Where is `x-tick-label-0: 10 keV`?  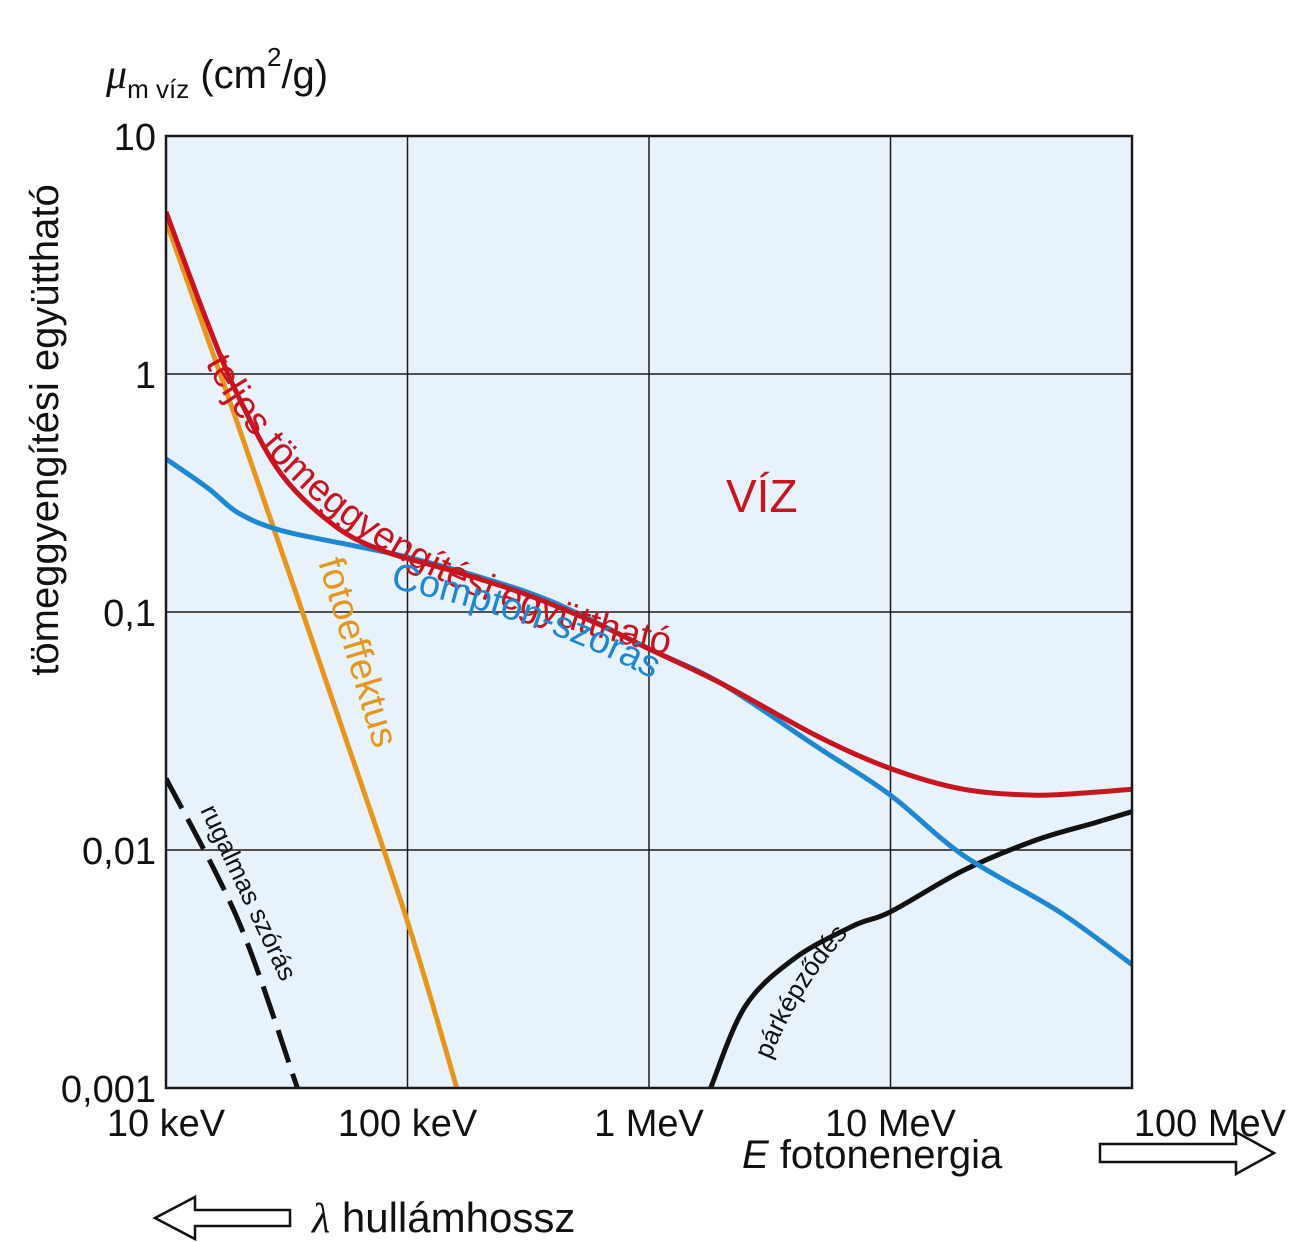
x-tick-label-0: 10 keV is located at coordinates (166, 1124).